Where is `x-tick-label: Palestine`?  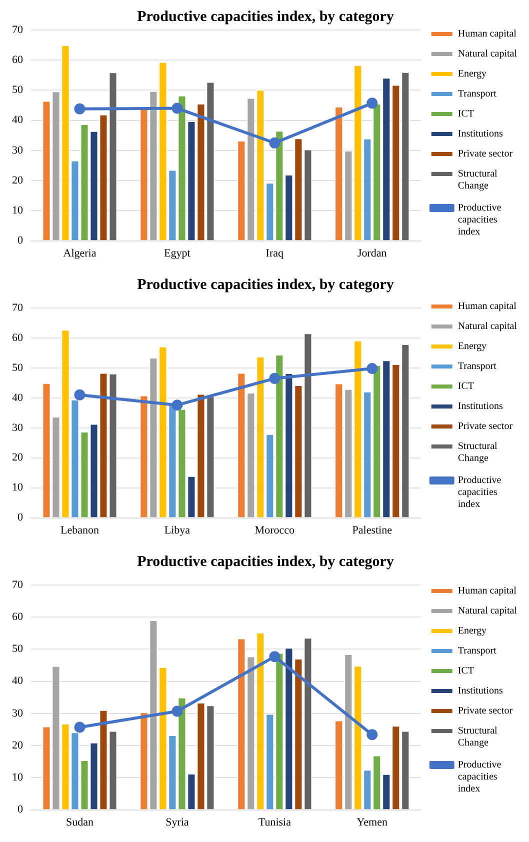 x-tick-label: Palestine is located at coordinates (372, 530).